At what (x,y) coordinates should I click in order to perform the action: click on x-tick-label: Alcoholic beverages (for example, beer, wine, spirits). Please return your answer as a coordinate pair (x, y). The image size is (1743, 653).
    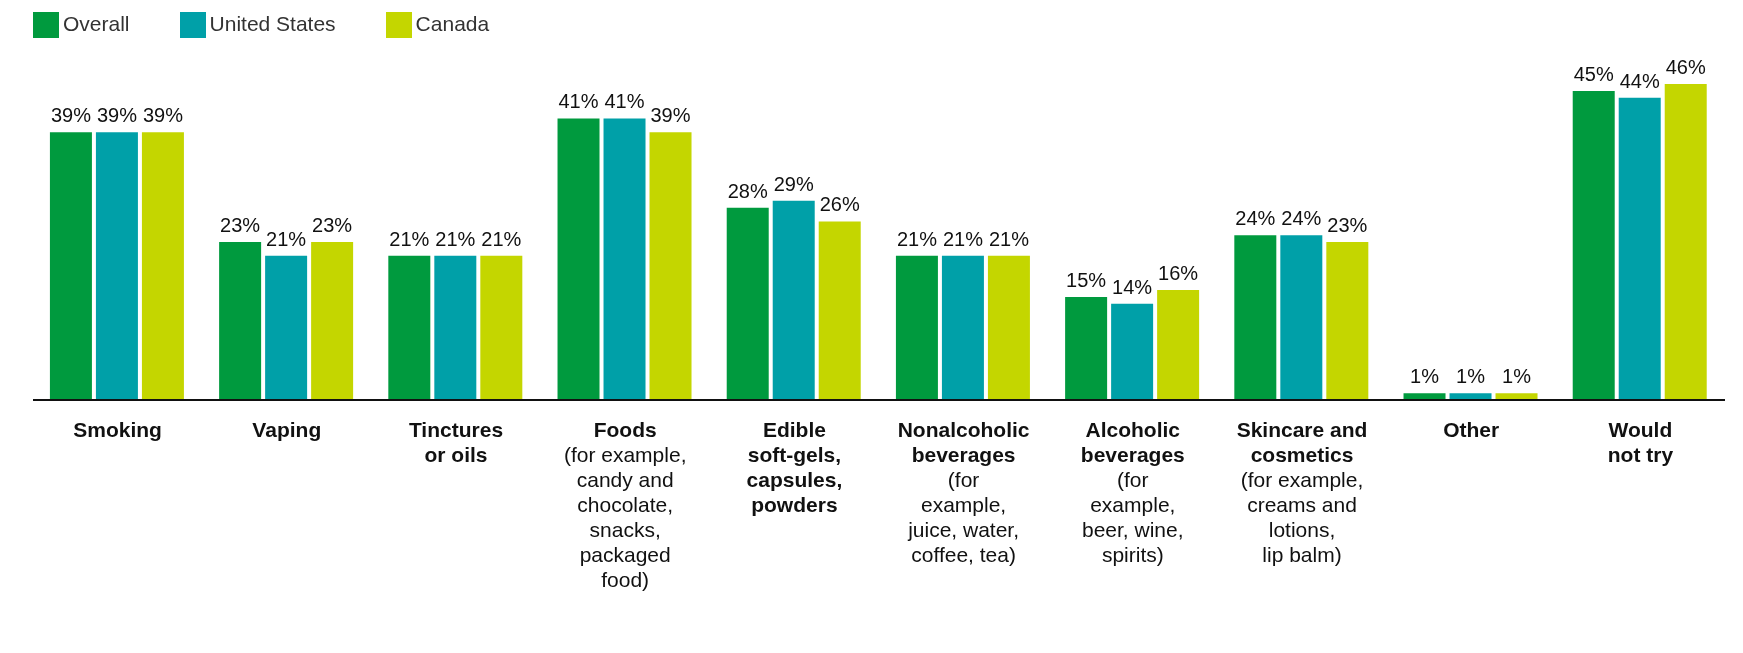
    Looking at the image, I should click on (1132, 492).